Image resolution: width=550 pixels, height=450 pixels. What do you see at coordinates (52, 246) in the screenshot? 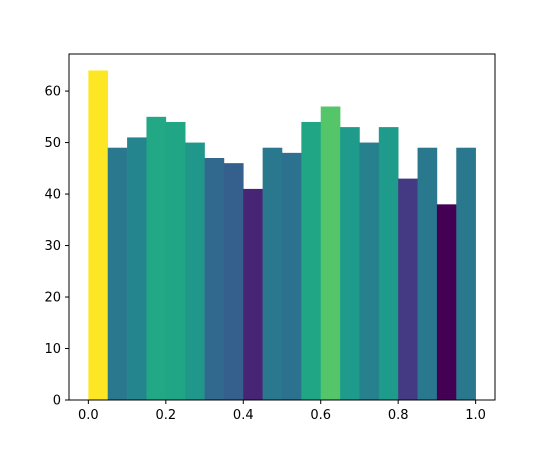
I see `y-tick-label: 30` at bounding box center [52, 246].